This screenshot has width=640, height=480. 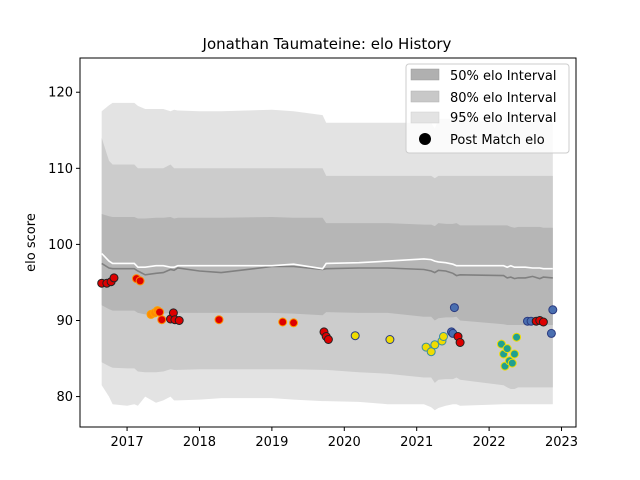 I want to click on x-tick-label: 2017, so click(x=127, y=442).